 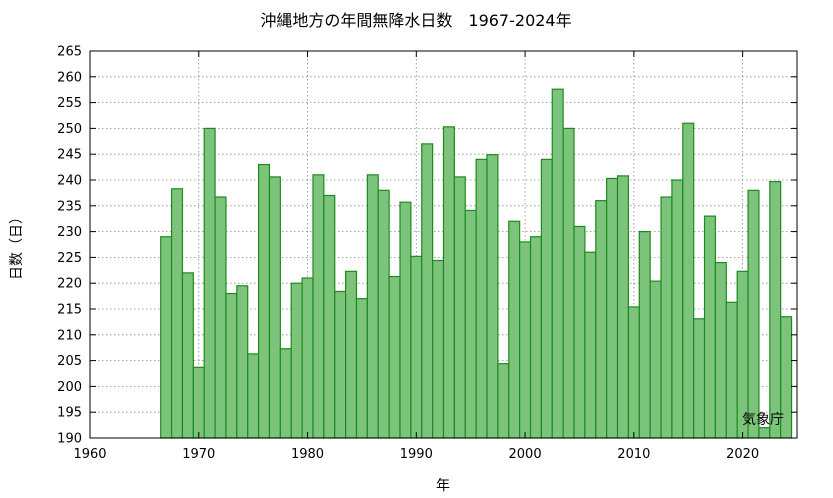 What do you see at coordinates (69, 413) in the screenshot?
I see `y-tick-label: 195` at bounding box center [69, 413].